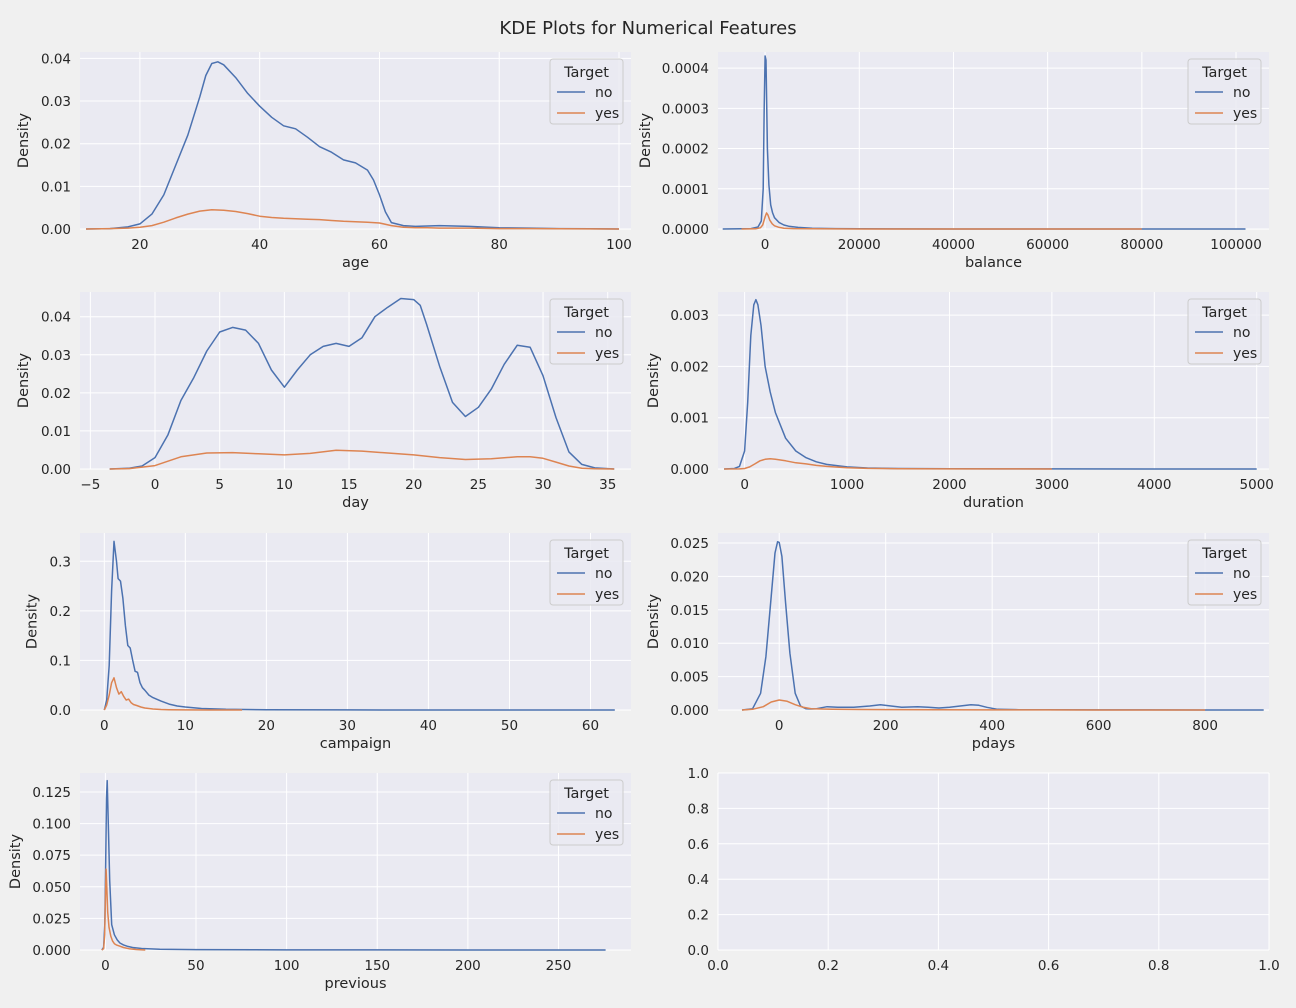 This screenshot has height=1008, width=1296. I want to click on x-tick-label: 150, so click(377, 966).